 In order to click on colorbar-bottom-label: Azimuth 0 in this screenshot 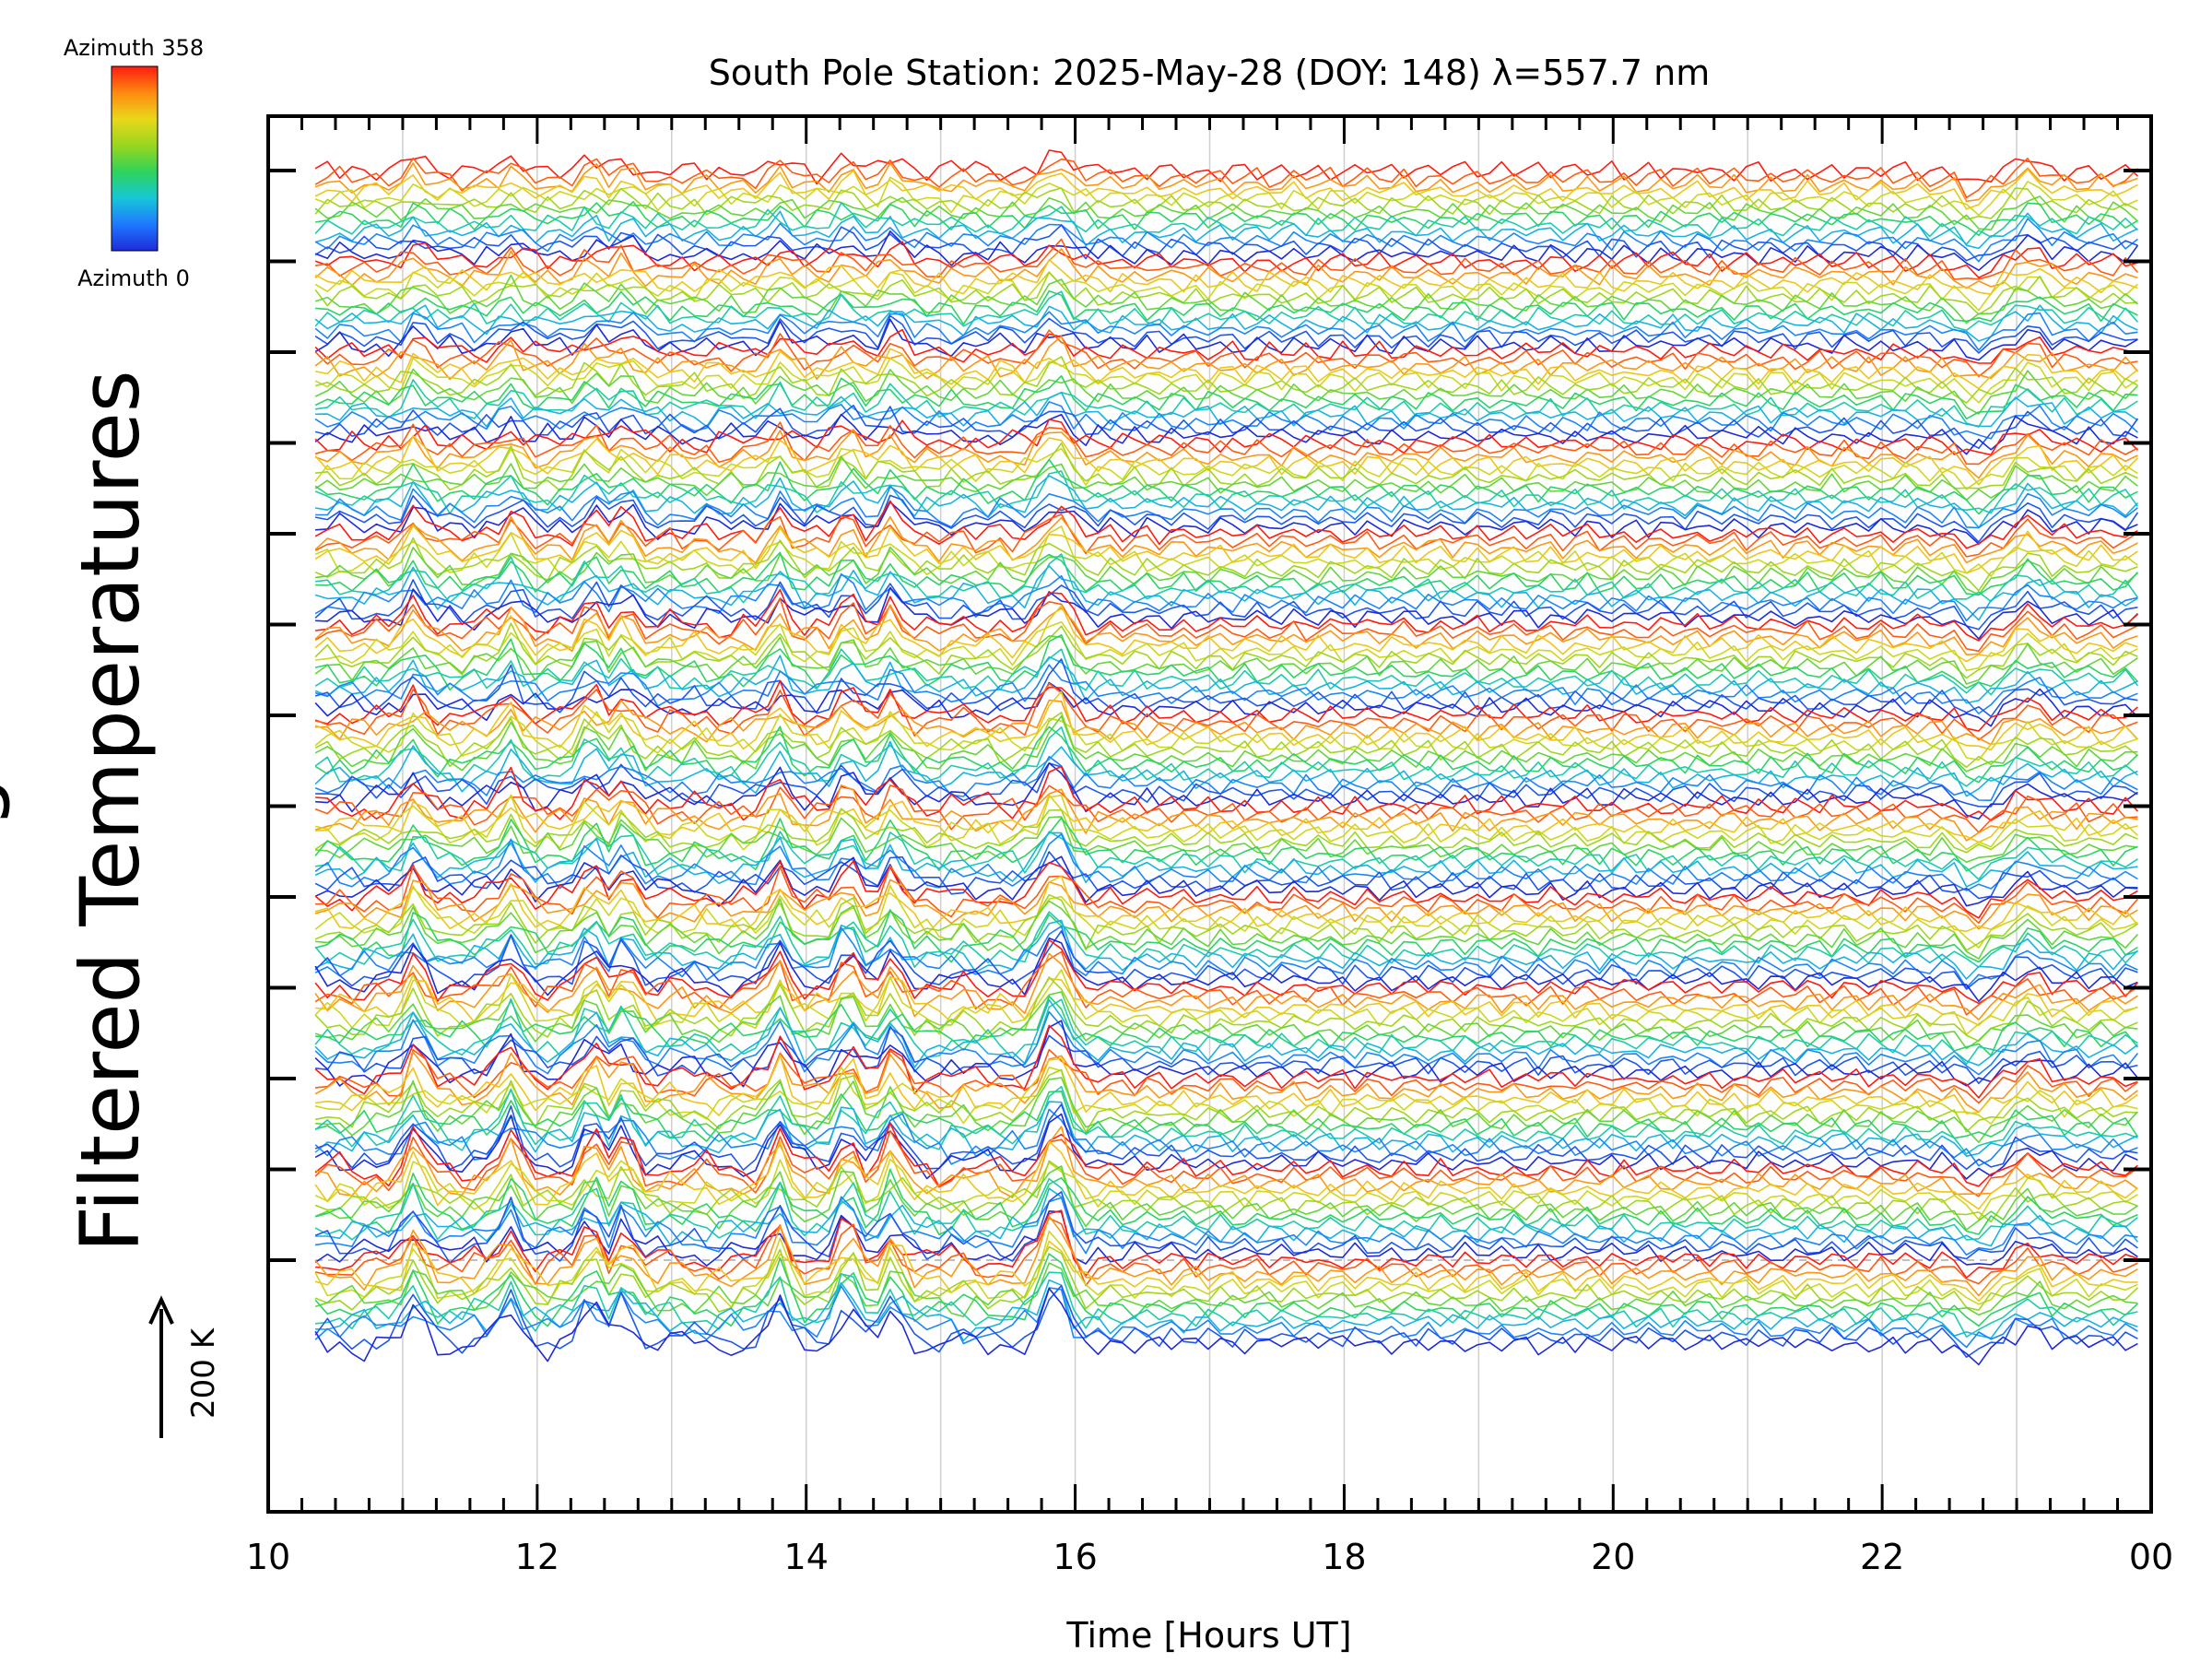, I will do `click(133, 278)`.